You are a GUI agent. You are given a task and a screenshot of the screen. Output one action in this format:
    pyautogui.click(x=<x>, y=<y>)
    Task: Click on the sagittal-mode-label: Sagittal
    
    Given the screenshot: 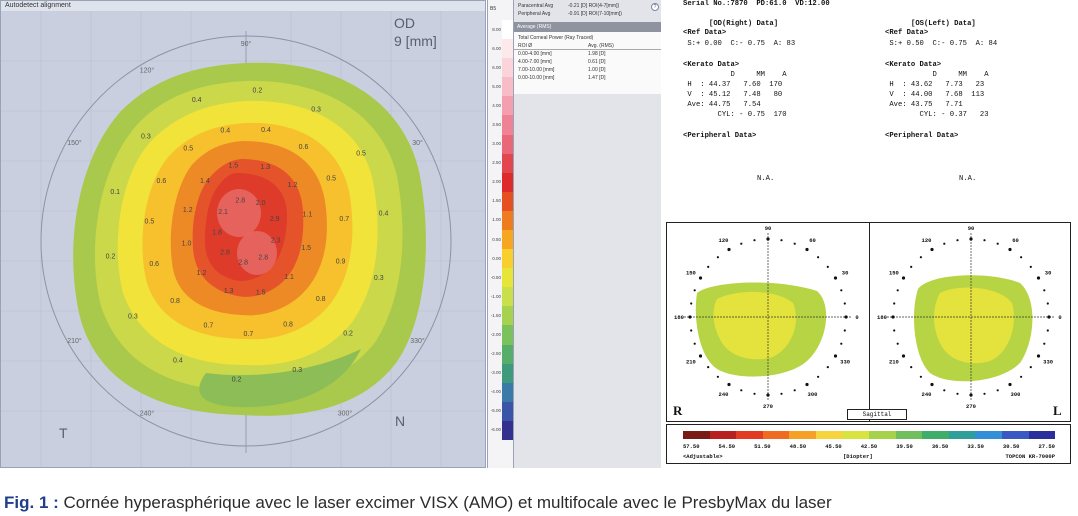 What is the action you would take?
    pyautogui.click(x=877, y=414)
    